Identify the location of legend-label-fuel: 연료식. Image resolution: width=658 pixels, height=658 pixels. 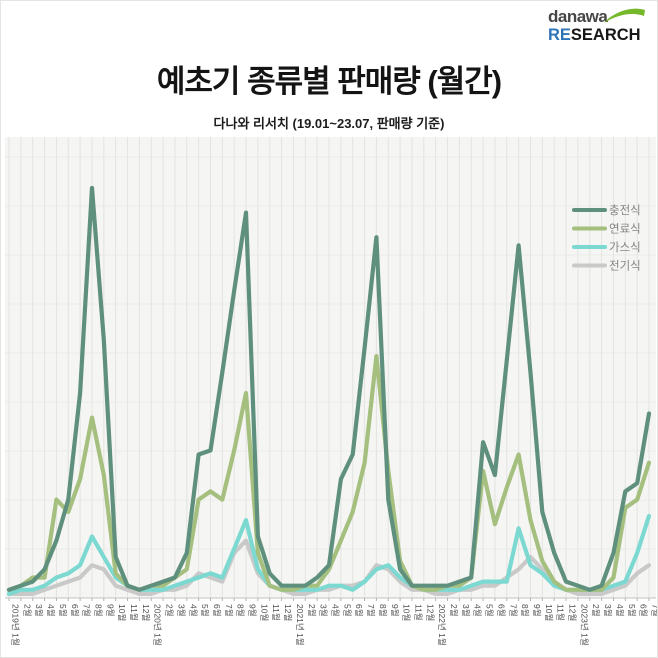
(625, 229).